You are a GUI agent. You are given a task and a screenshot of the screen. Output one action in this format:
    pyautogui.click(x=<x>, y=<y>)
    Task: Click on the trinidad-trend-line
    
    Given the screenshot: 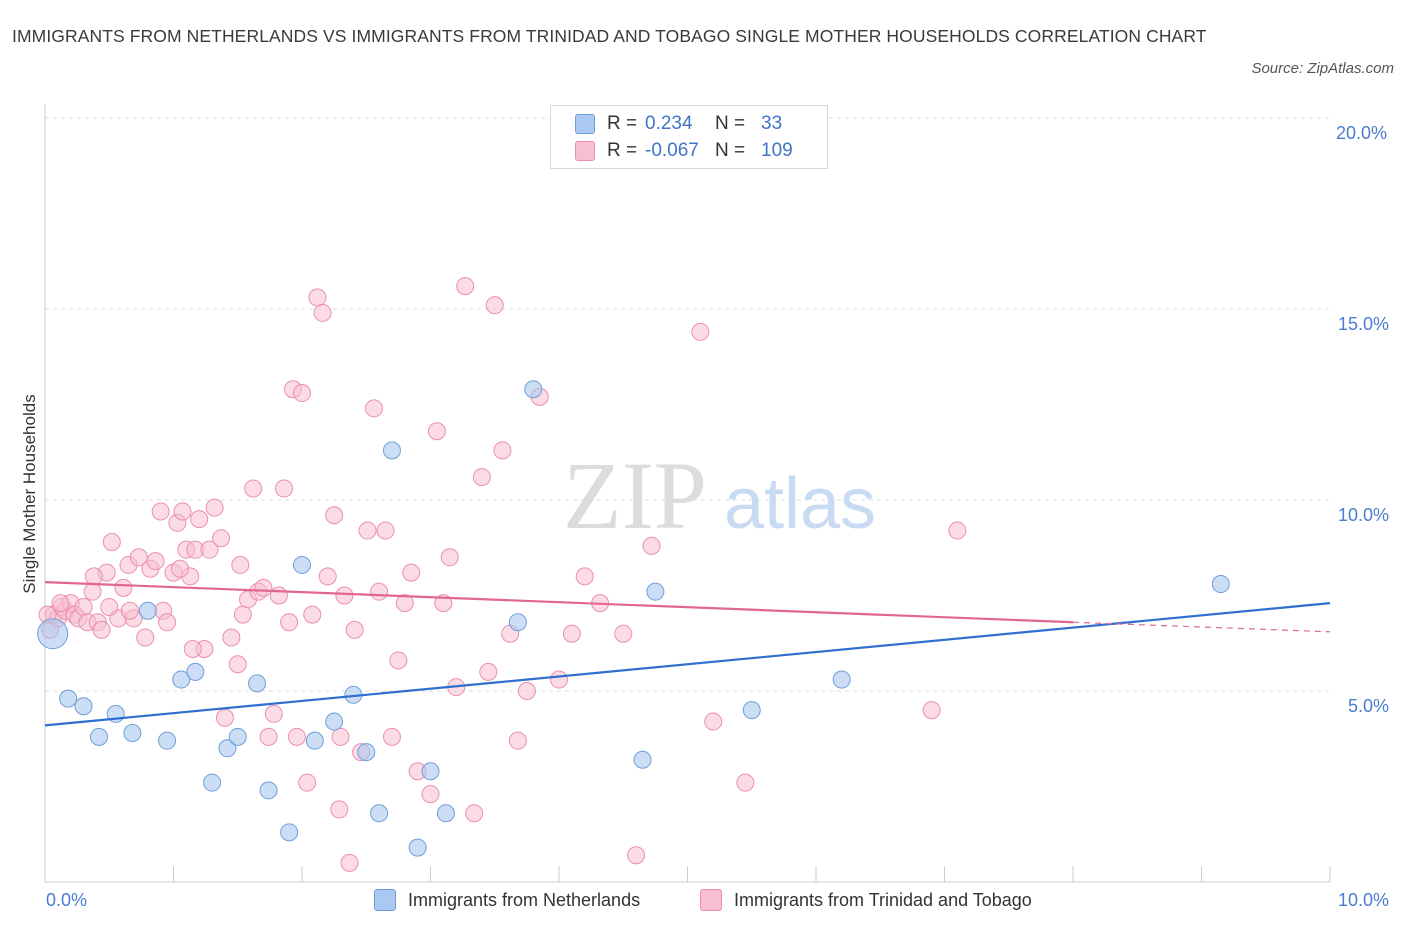 What is the action you would take?
    pyautogui.click(x=559, y=602)
    